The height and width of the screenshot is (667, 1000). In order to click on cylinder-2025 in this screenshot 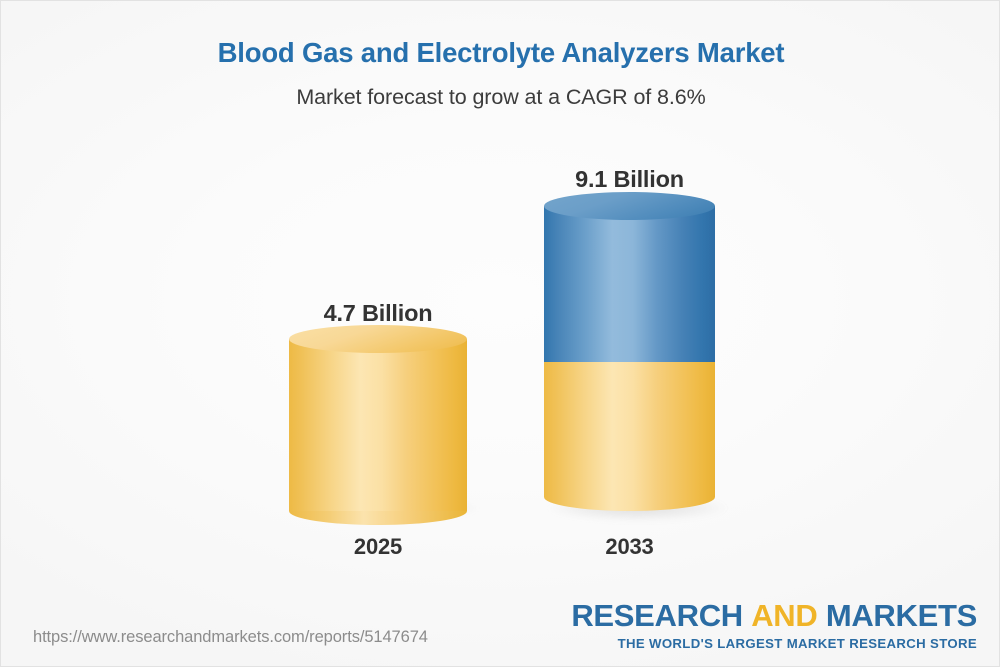, I will do `click(378, 425)`.